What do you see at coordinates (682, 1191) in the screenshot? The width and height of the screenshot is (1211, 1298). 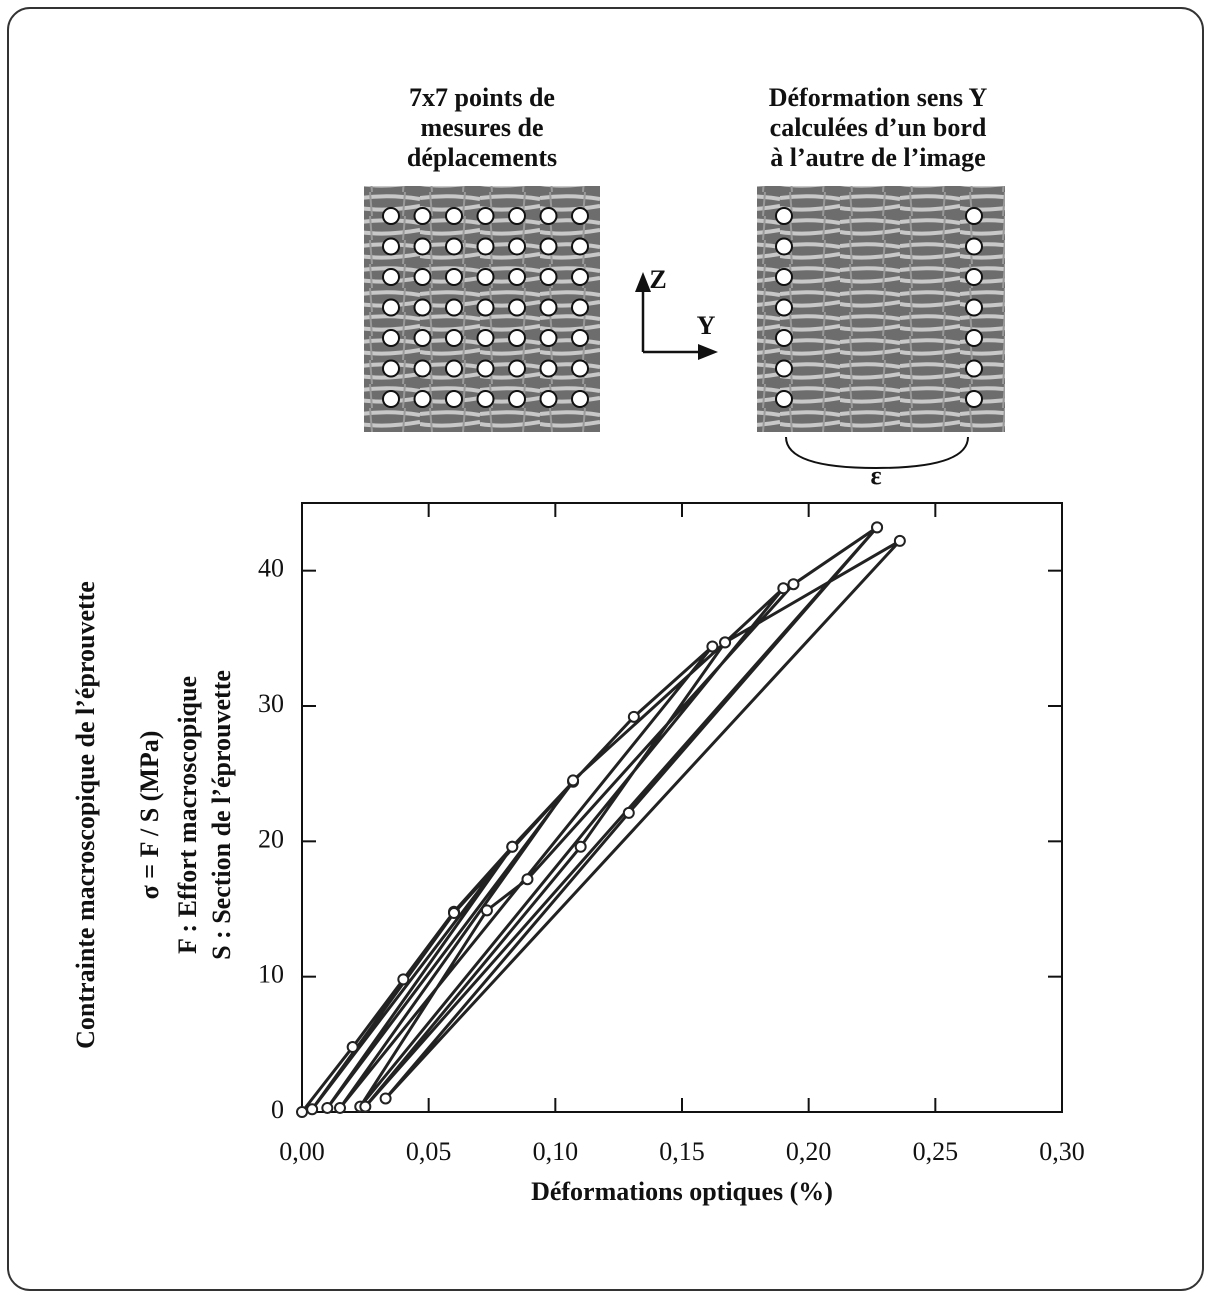 I see `x-axis-label: Déformations optiques (%)` at bounding box center [682, 1191].